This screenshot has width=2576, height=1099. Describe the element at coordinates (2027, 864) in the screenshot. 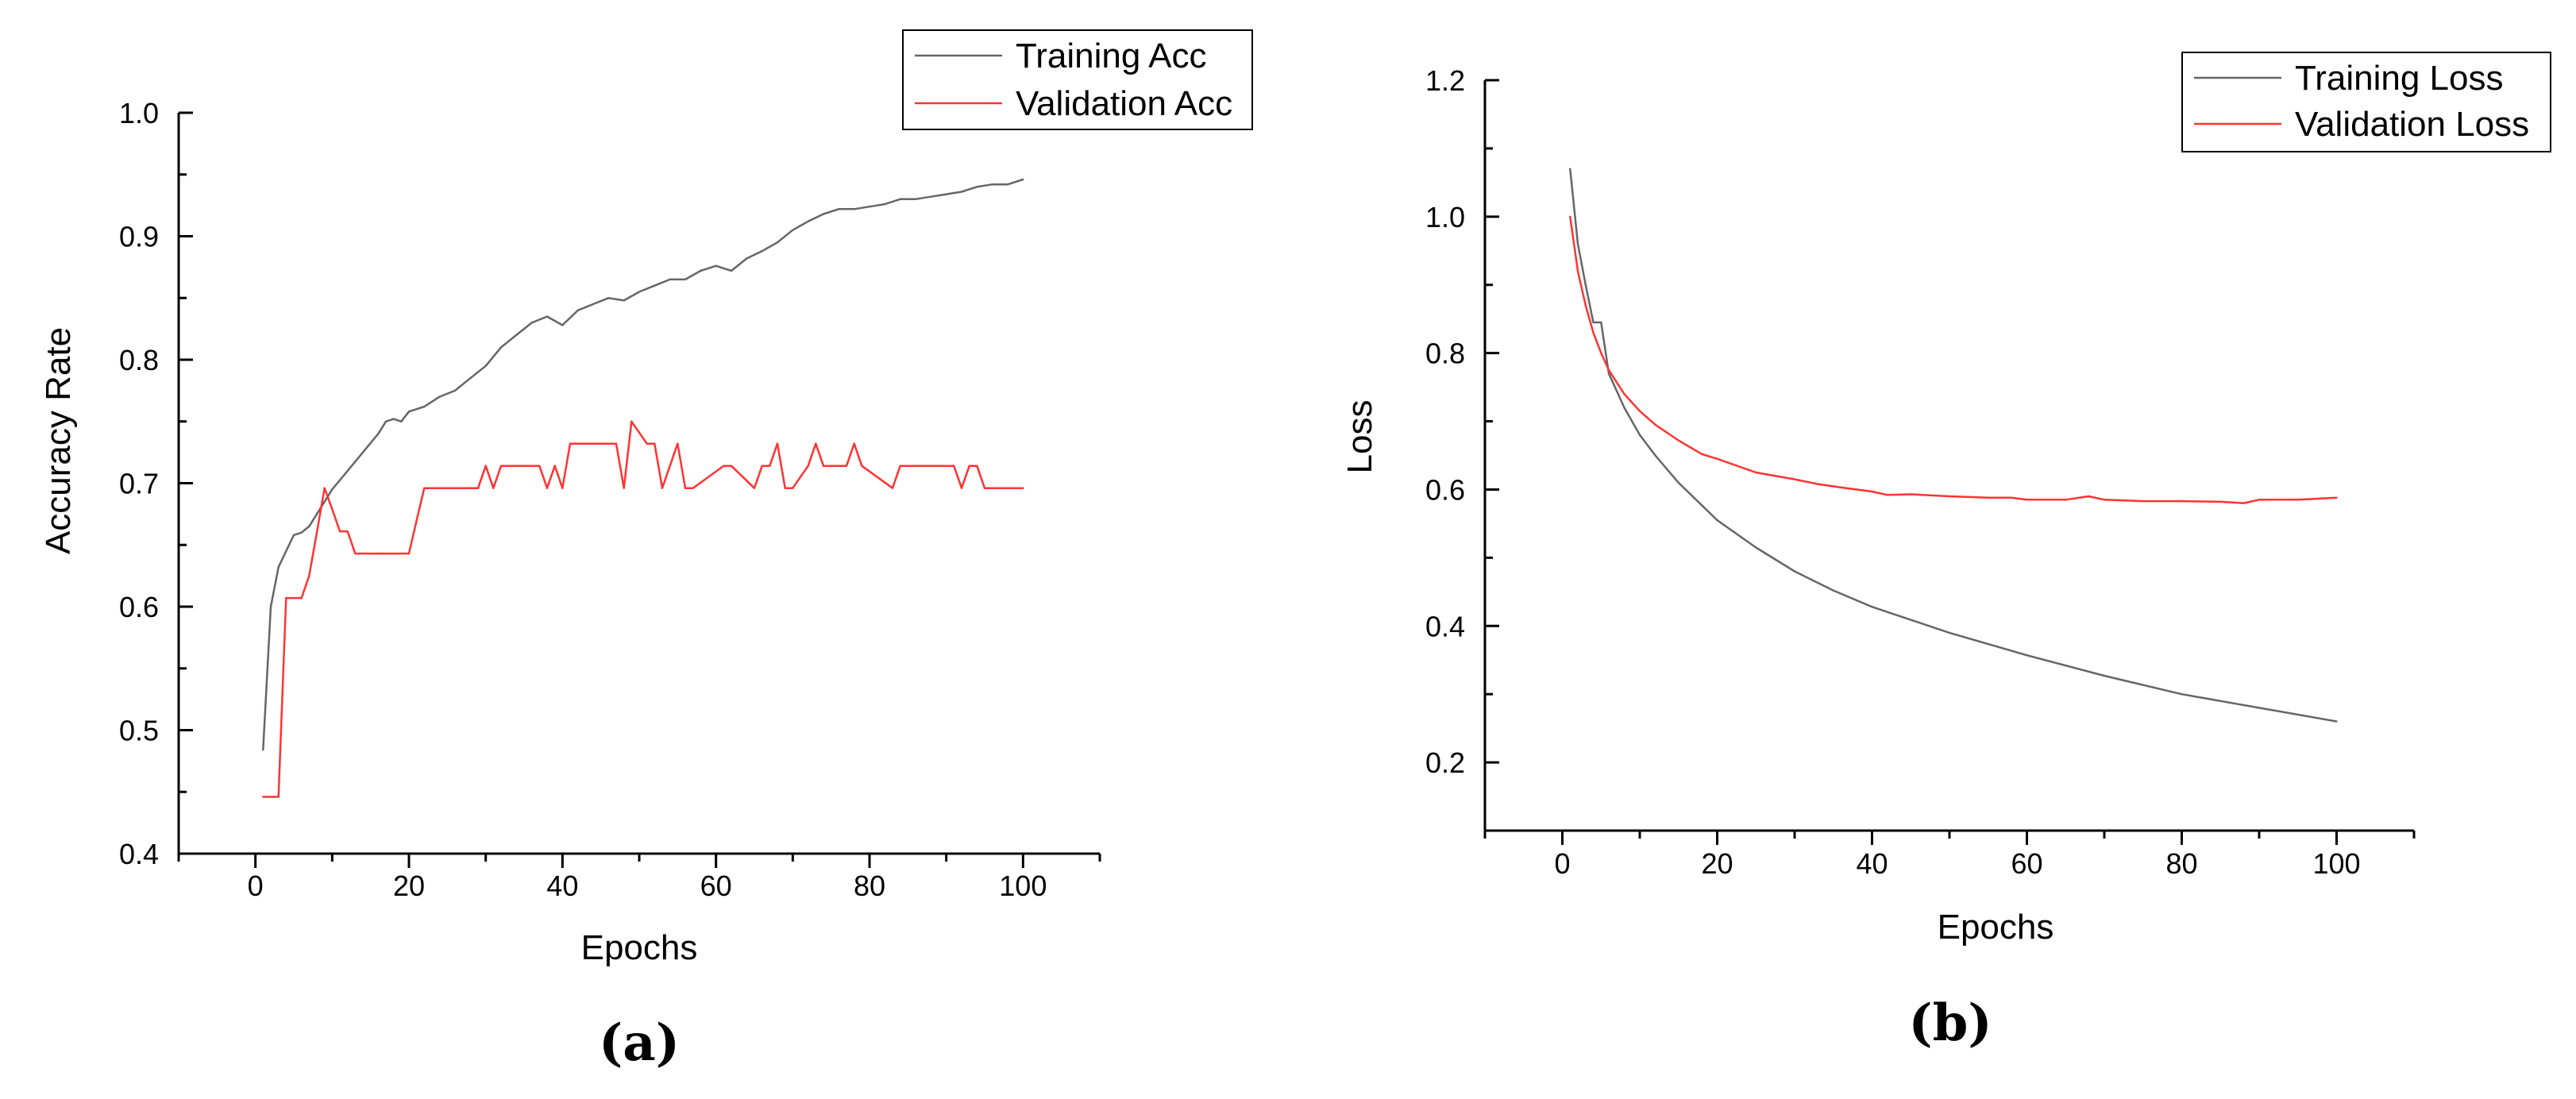

I see `x-tick-label: 60` at that location.